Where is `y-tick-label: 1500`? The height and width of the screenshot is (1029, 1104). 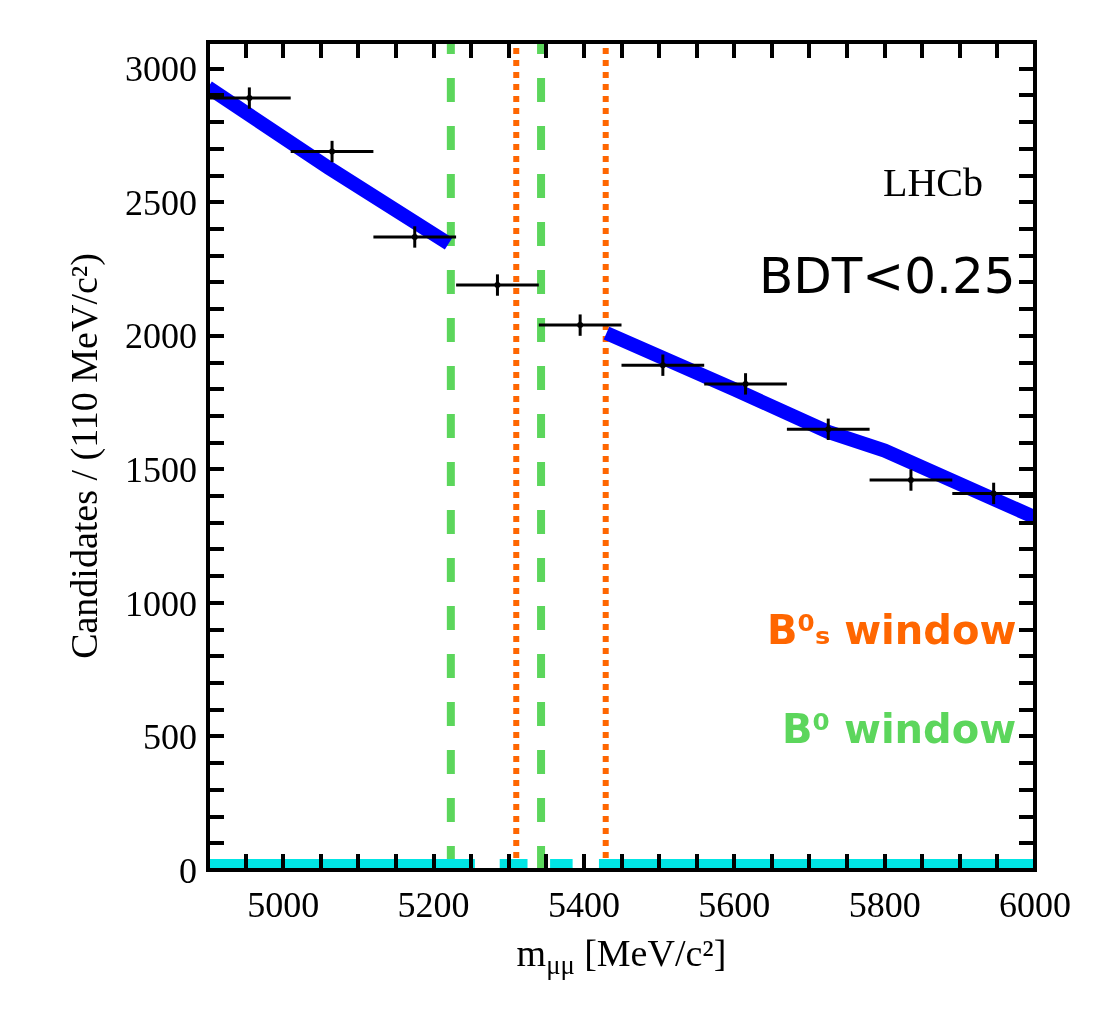
y-tick-label: 1500 is located at coordinates (161, 469).